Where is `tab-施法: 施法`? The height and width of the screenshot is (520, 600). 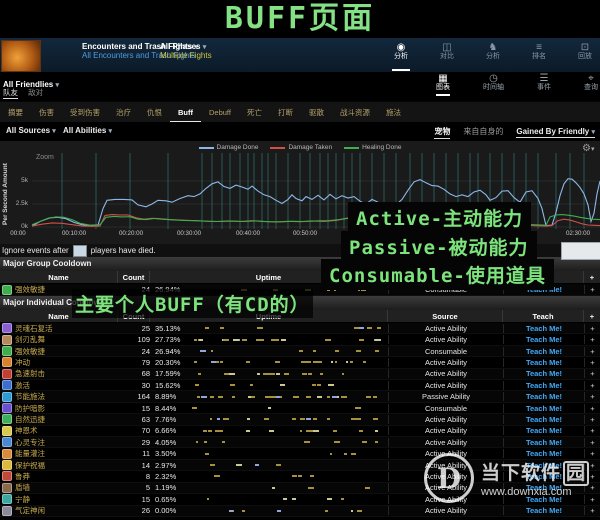
tab-施法: 施法 is located at coordinates (393, 112).